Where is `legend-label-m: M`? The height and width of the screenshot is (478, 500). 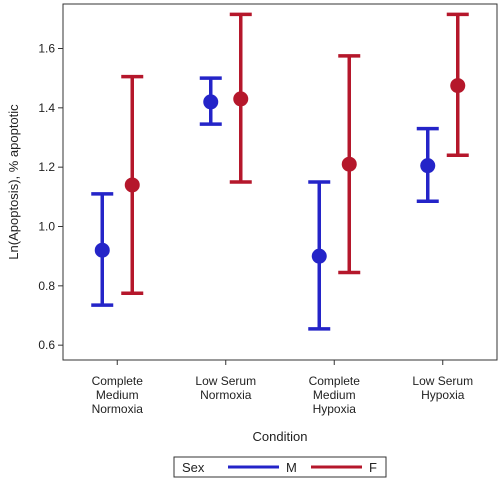
legend-label-m: M is located at coordinates (291, 467).